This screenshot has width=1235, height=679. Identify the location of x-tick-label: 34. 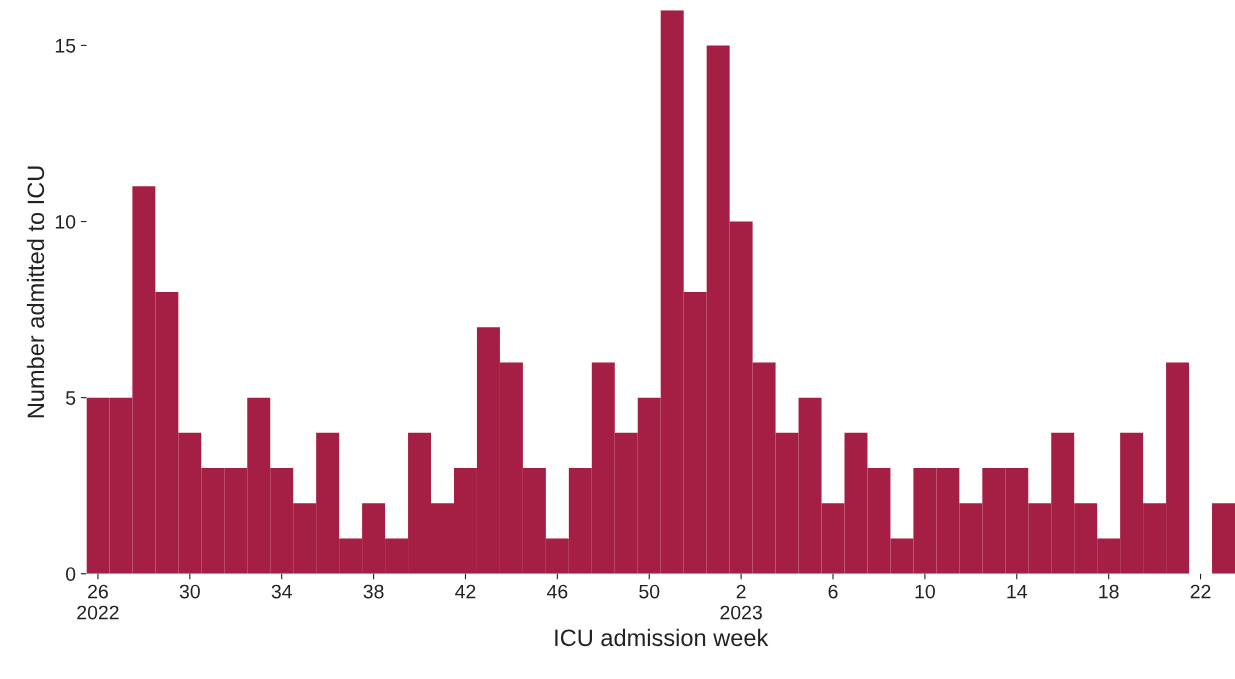
(281, 591).